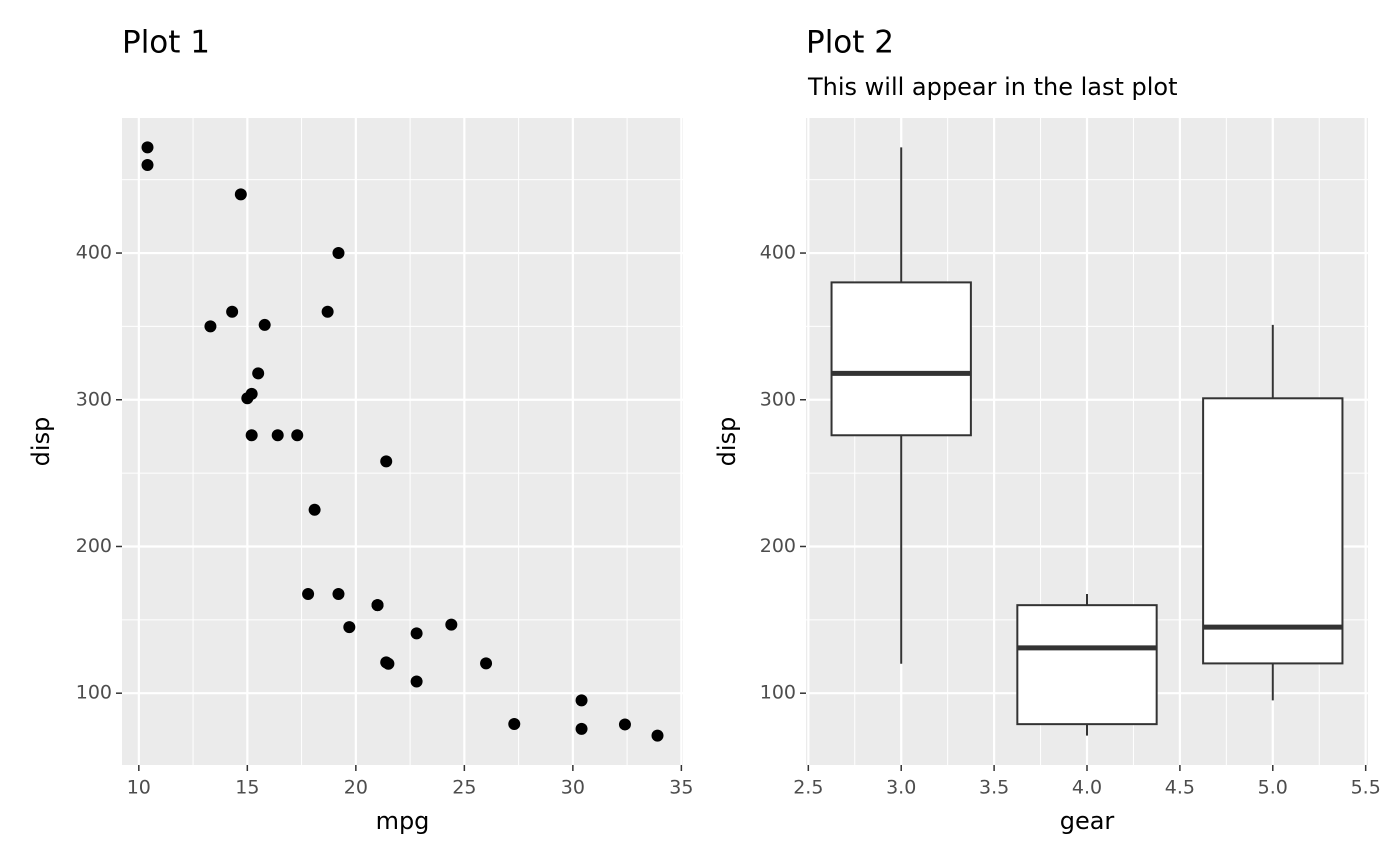 The image size is (1400, 865). I want to click on x-tick-label: 20, so click(356, 788).